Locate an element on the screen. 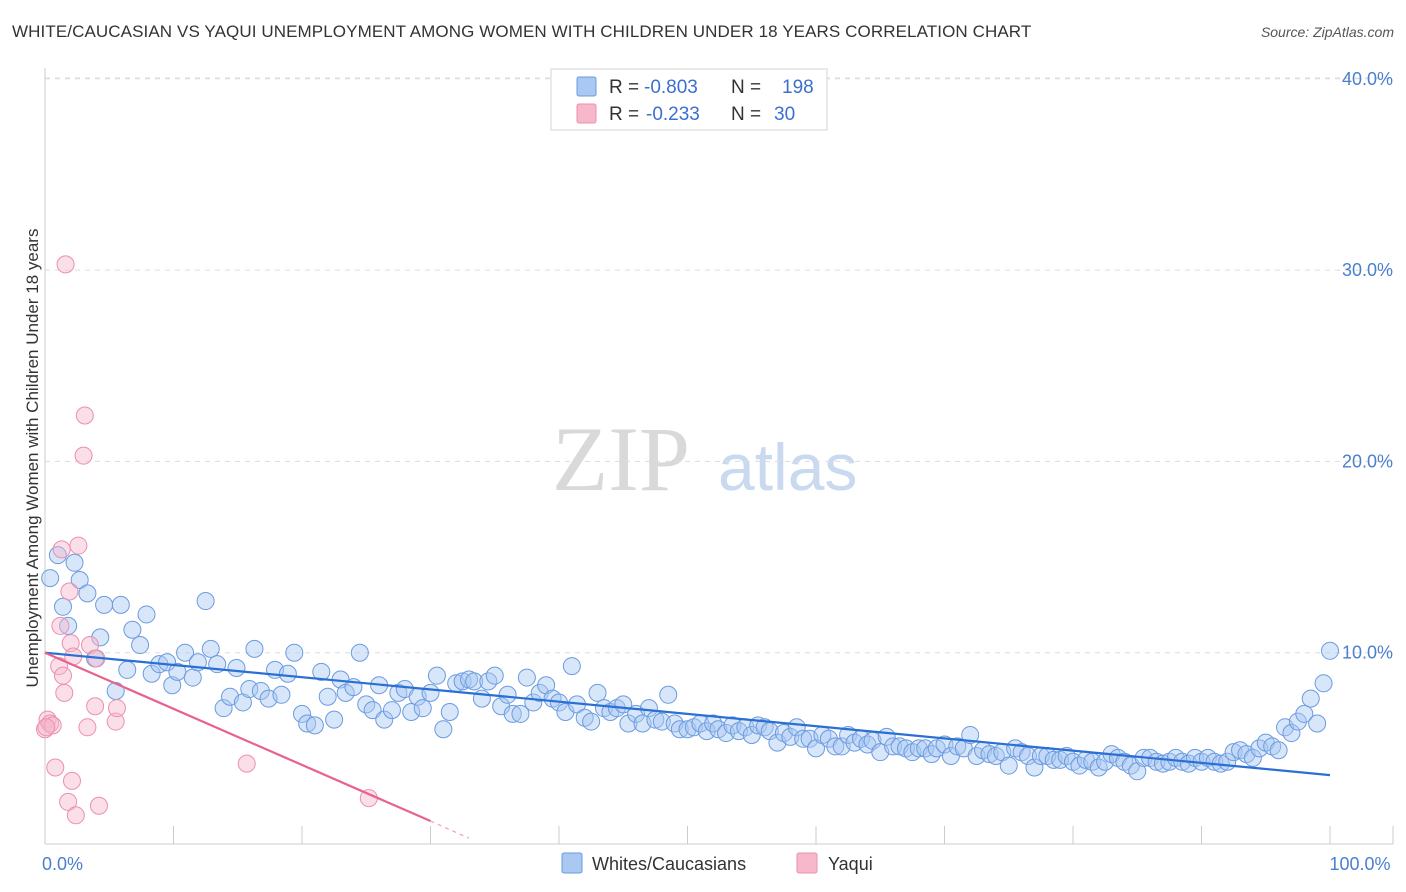 This screenshot has height=892, width=1406. legend-r-label-2: R = is located at coordinates (624, 114).